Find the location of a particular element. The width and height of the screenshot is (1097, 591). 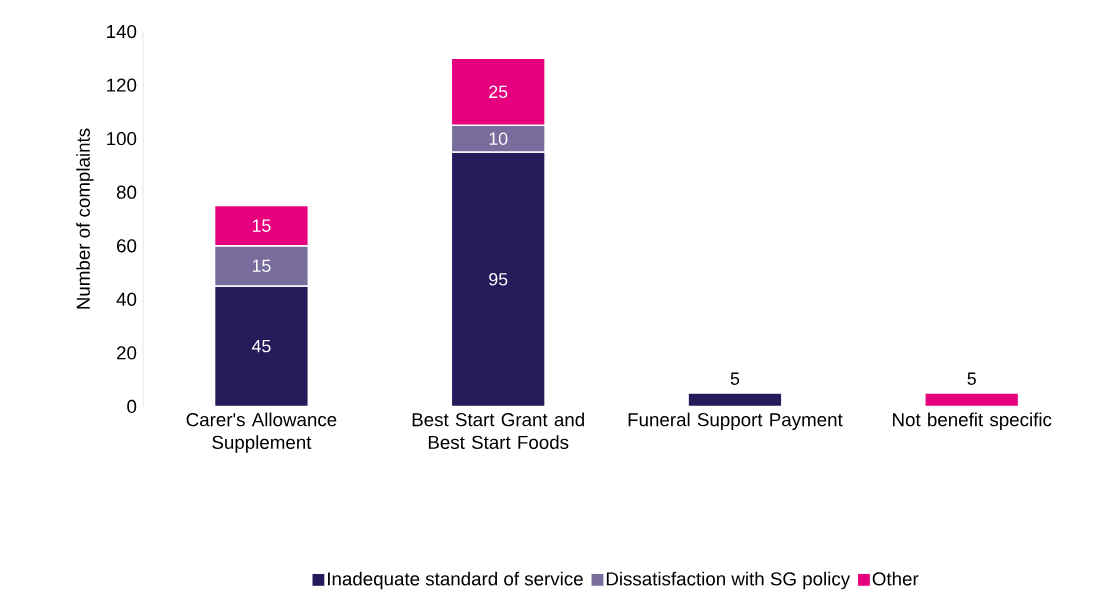

x-tick-label: Carer's Allowance Supplement is located at coordinates (261, 432).